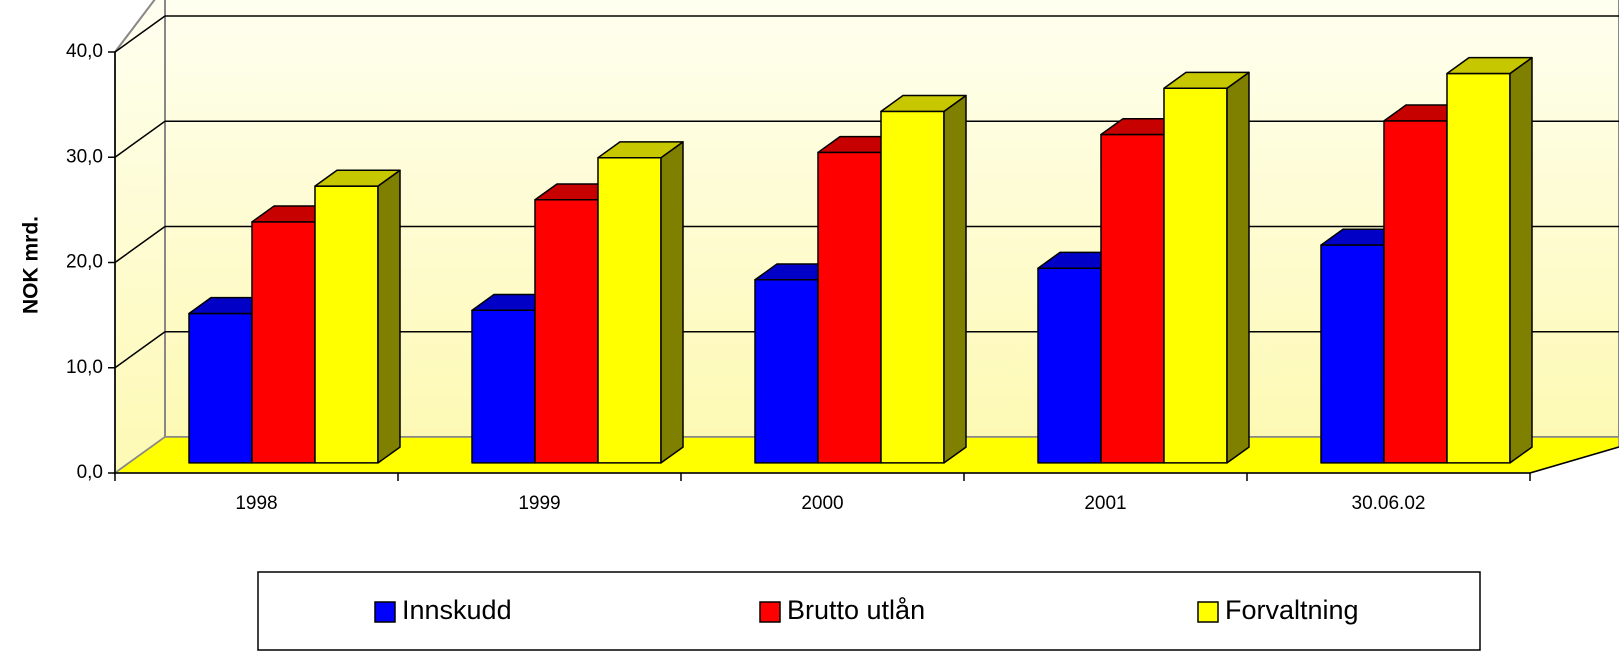  Describe the element at coordinates (90, 472) in the screenshot. I see `y-tick-label: 0,0` at that location.